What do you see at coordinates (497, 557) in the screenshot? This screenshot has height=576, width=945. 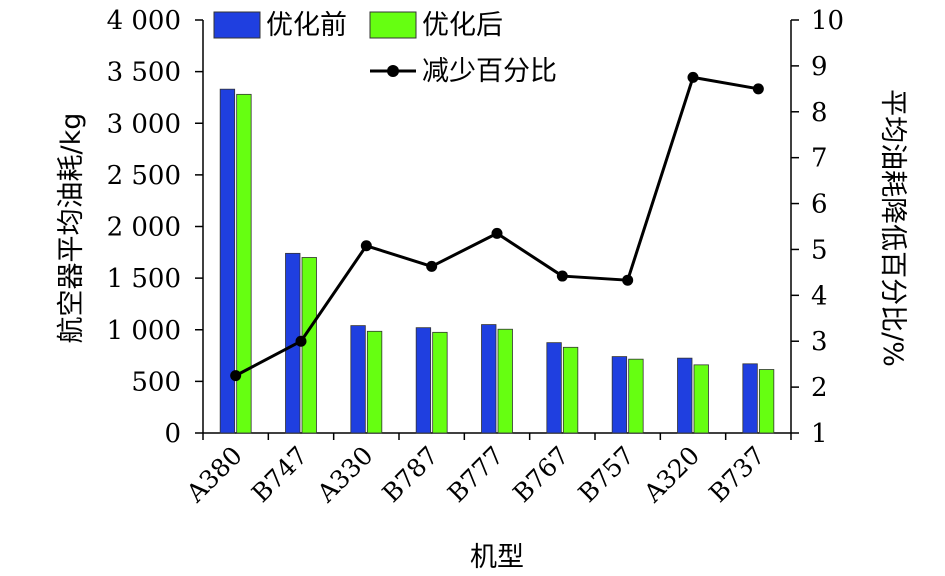 I see `x-axis-label: 机型` at bounding box center [497, 557].